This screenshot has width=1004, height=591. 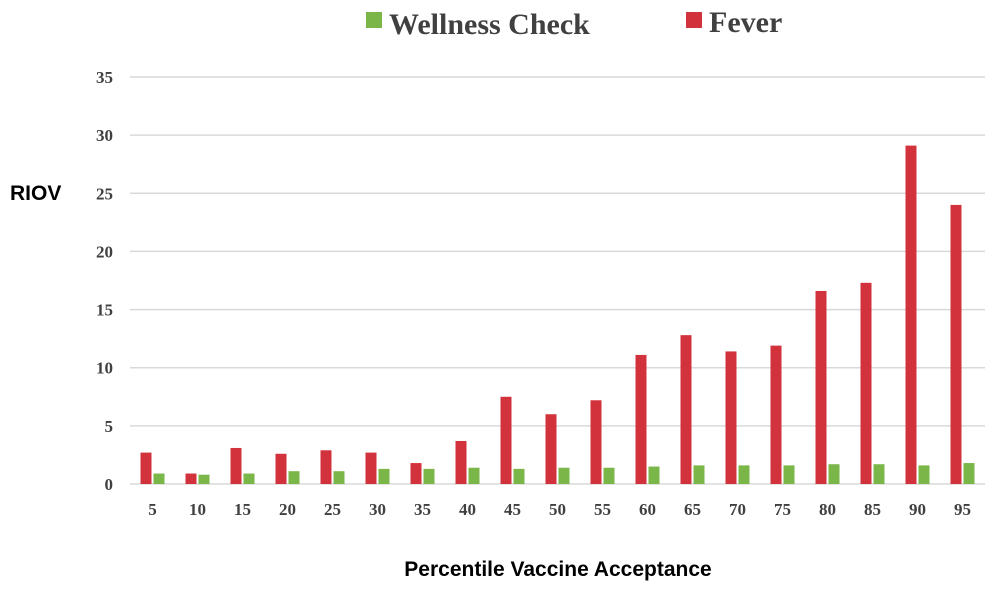 I want to click on x-tick-label: 5, so click(x=152, y=509).